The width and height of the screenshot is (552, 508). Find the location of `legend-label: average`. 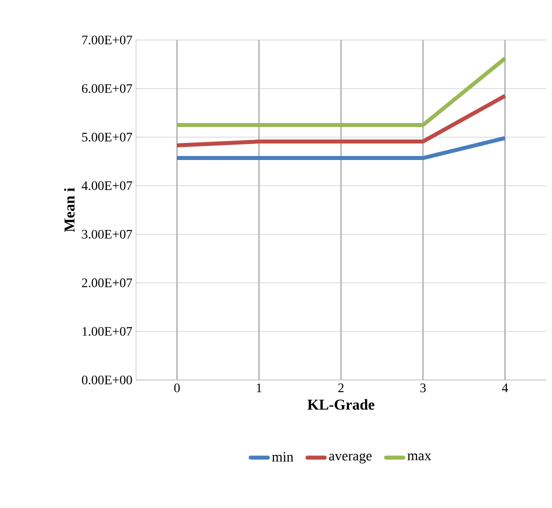

legend-label: average is located at coordinates (350, 458).